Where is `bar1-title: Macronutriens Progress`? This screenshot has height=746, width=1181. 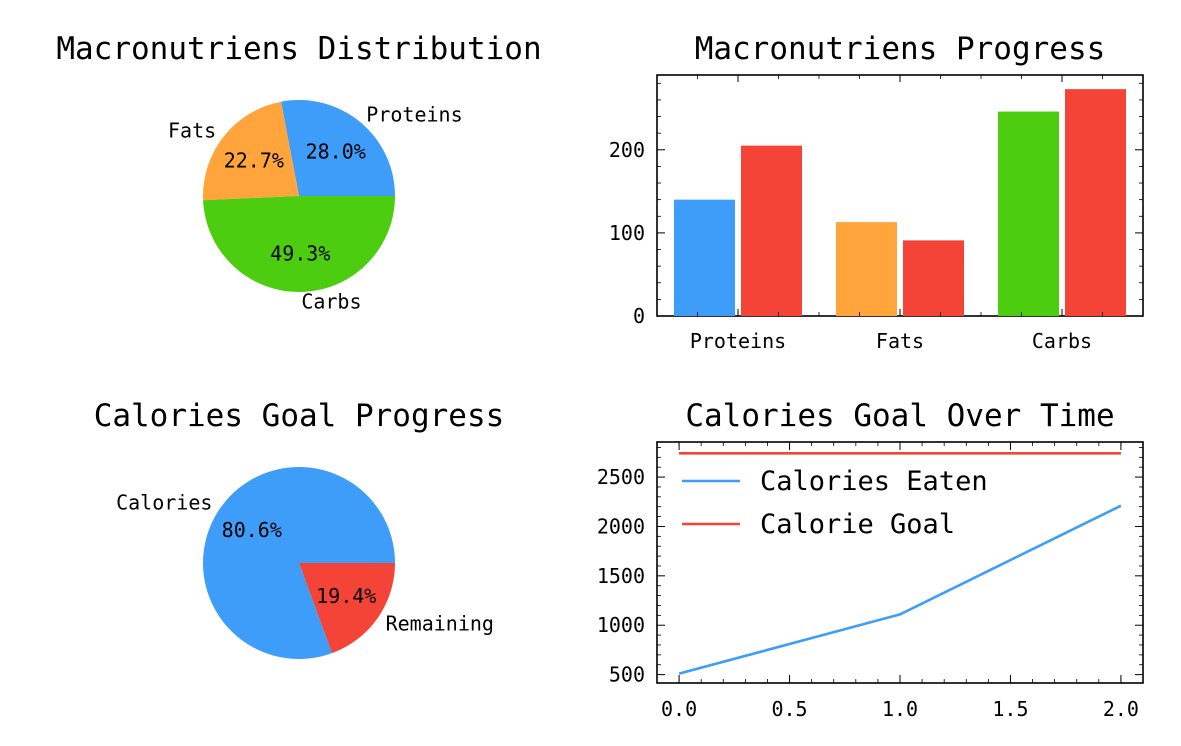 bar1-title: Macronutriens Progress is located at coordinates (900, 49).